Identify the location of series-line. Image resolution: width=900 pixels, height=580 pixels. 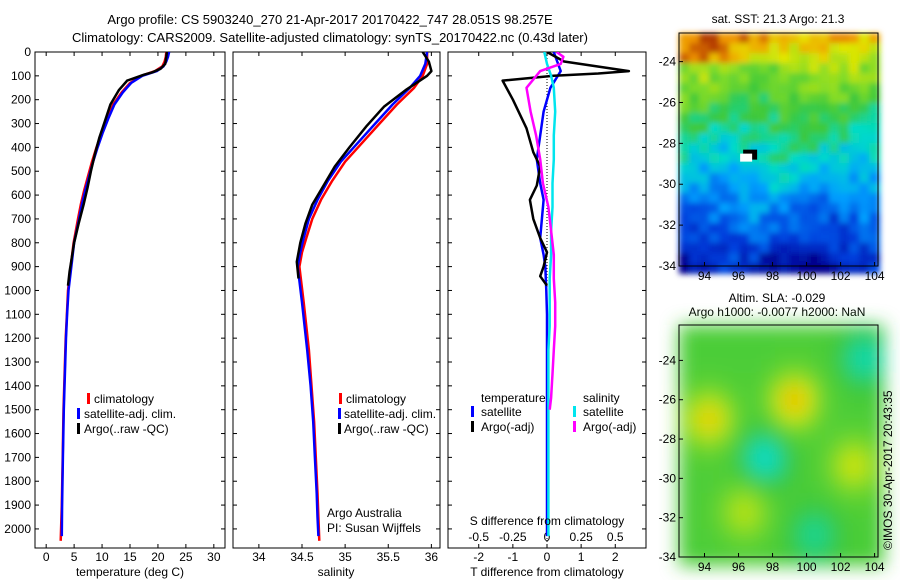
(362, 294).